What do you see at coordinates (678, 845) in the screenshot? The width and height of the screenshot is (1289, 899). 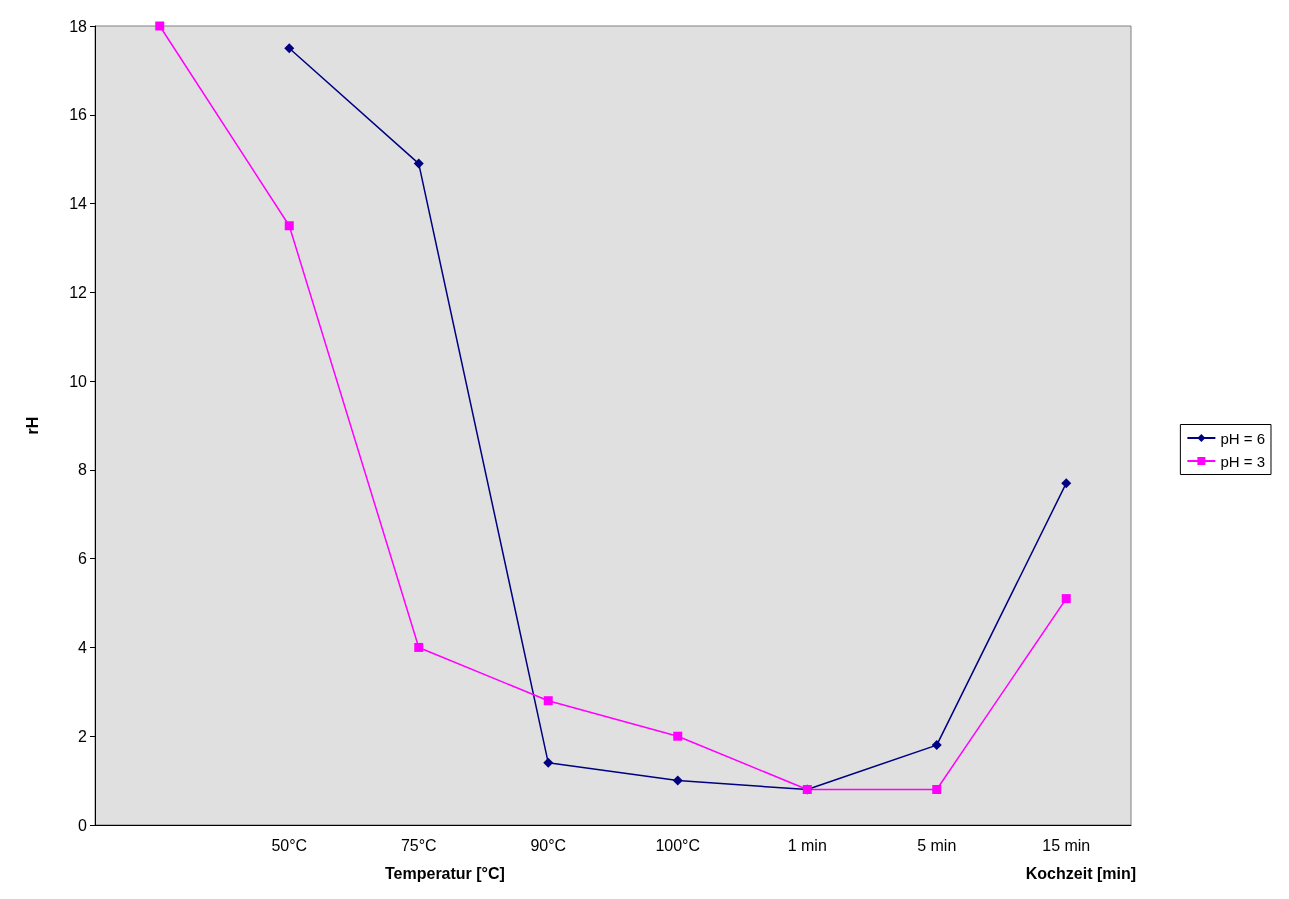 I see `x-tick-label: 100°C` at bounding box center [678, 845].